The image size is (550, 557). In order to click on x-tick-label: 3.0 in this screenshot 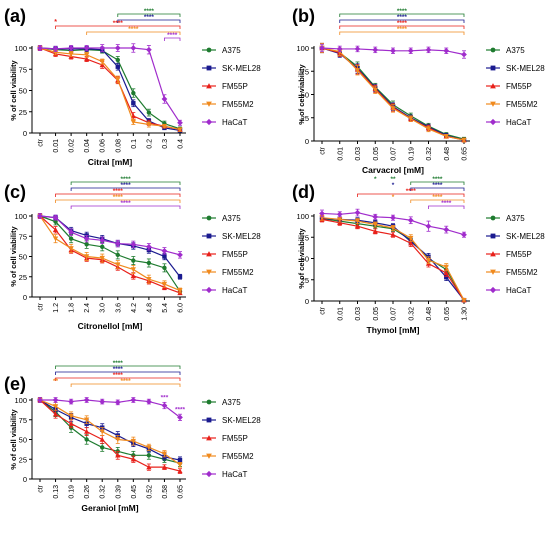, I will do `click(103, 308)`.